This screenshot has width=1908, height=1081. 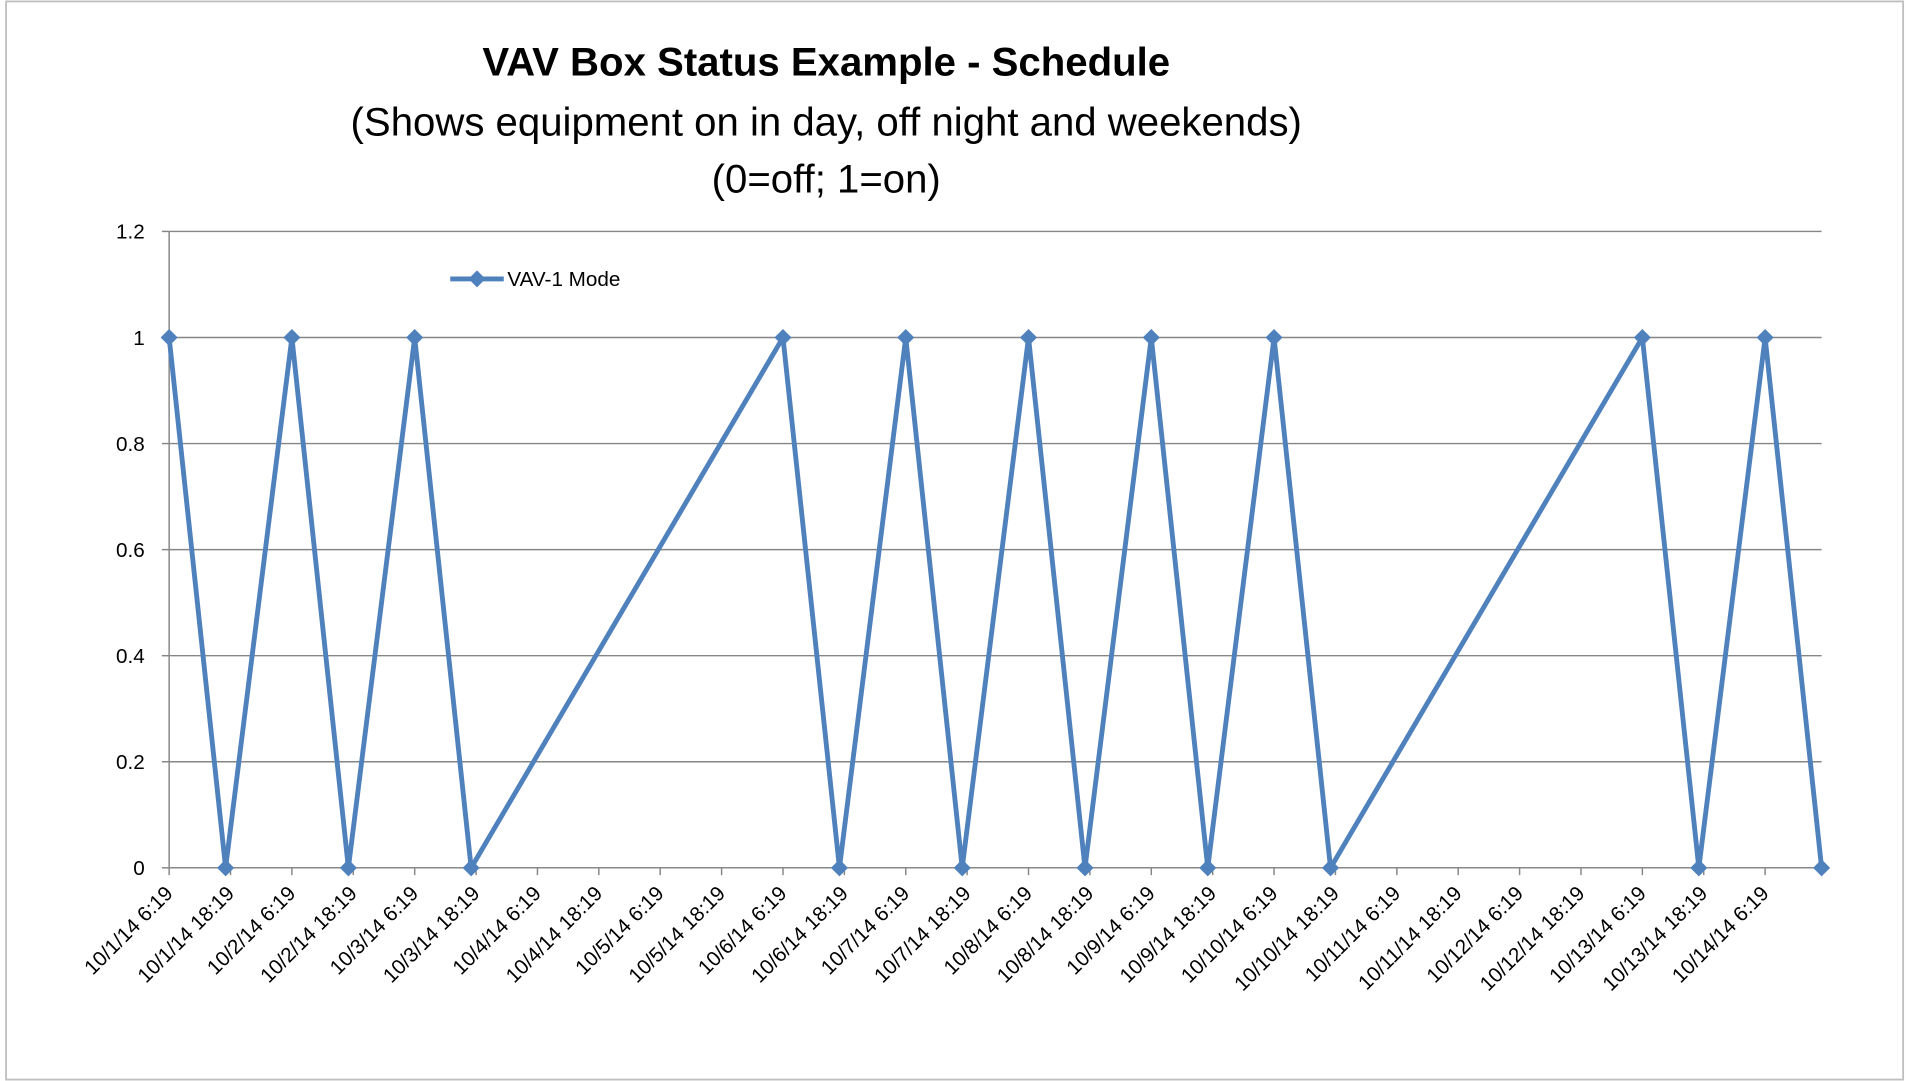 I want to click on y-tick-label: 0.6, so click(x=130, y=550).